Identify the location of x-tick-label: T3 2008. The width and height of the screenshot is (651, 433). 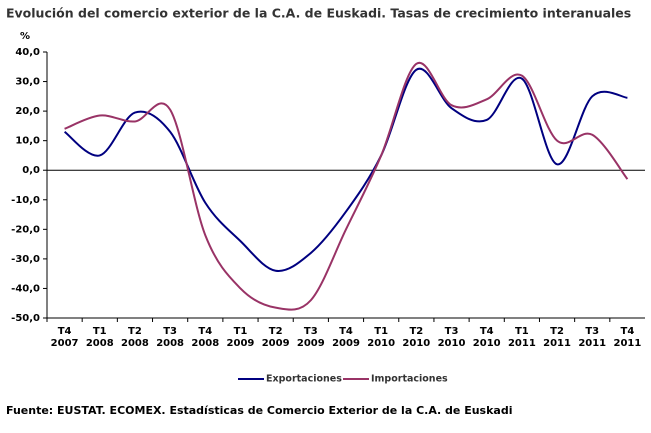
(170, 337).